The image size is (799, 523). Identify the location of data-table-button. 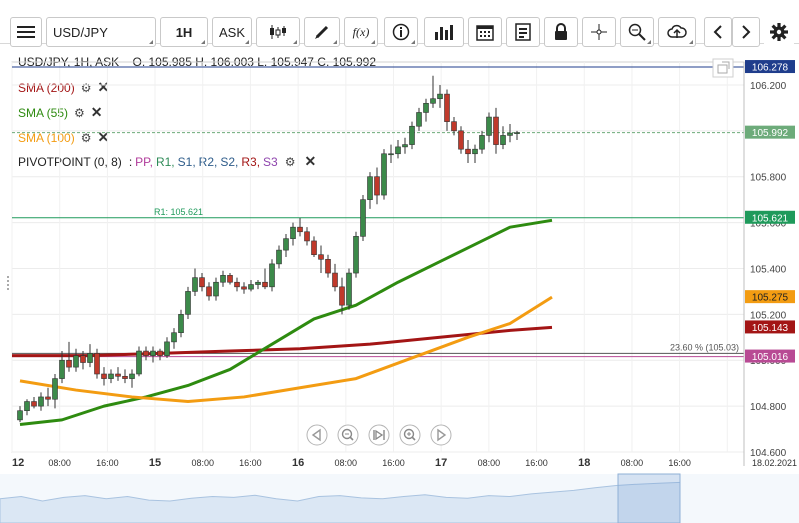
(523, 32).